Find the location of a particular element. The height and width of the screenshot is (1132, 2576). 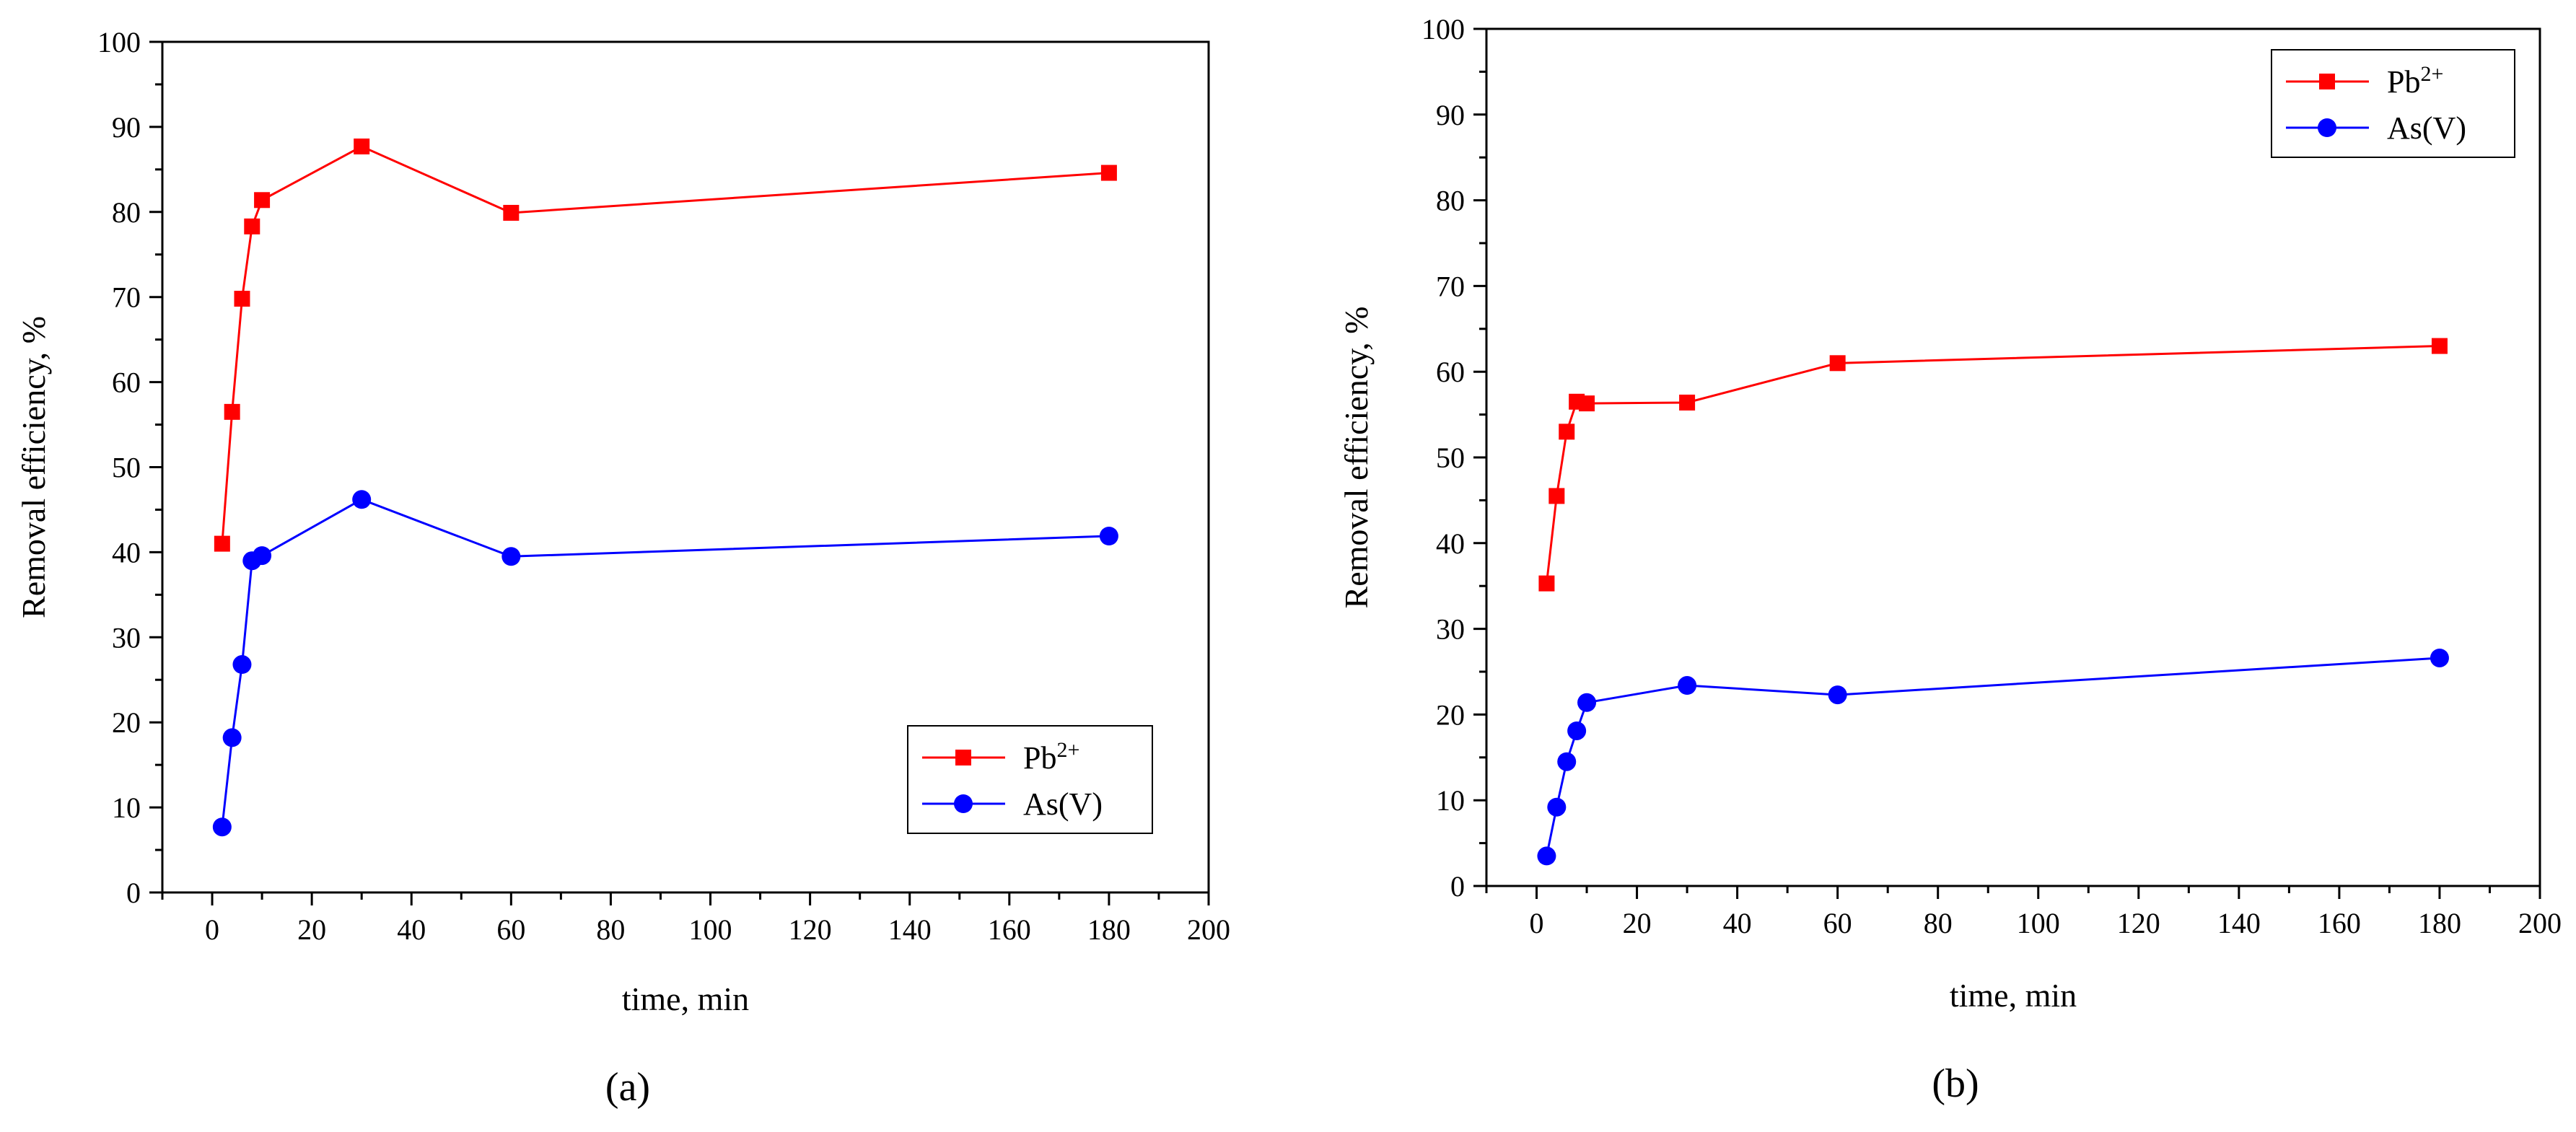

legend: Pb2+As(V) is located at coordinates (2393, 103).